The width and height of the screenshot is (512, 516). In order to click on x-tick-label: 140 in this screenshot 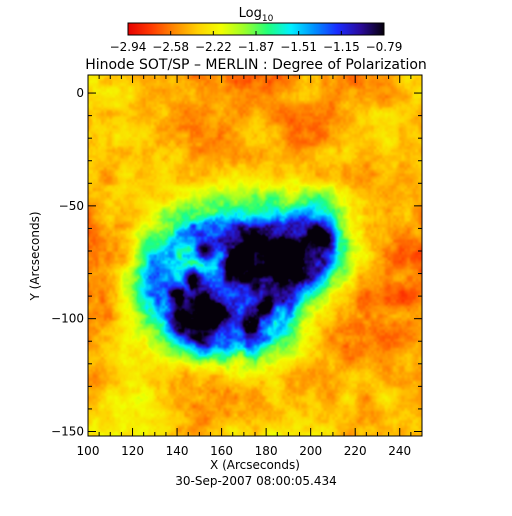, I will do `click(177, 451)`.